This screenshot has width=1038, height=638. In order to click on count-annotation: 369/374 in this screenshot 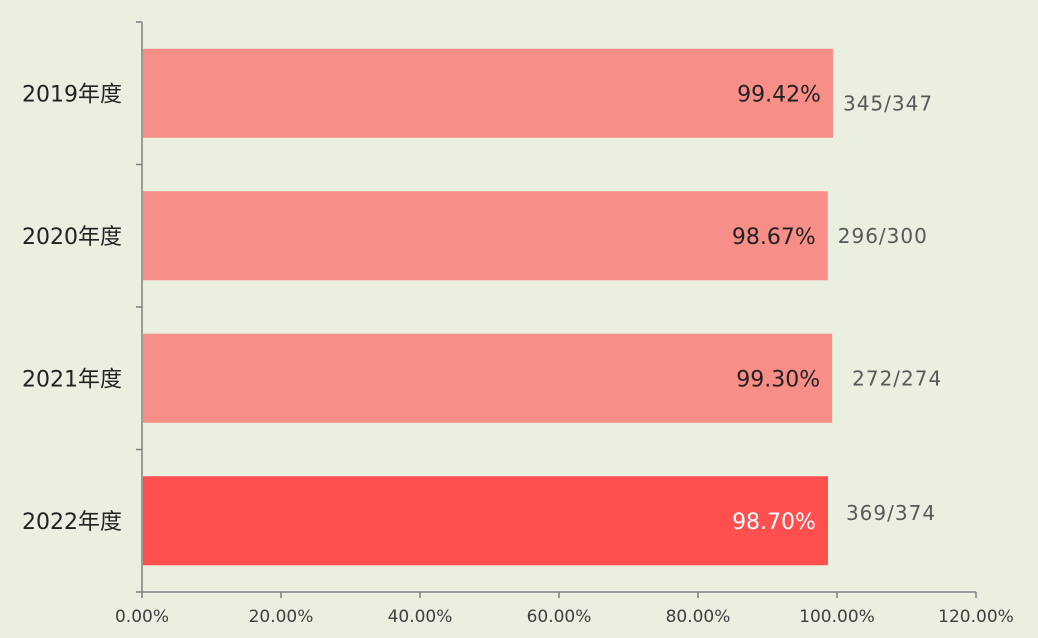, I will do `click(891, 513)`.